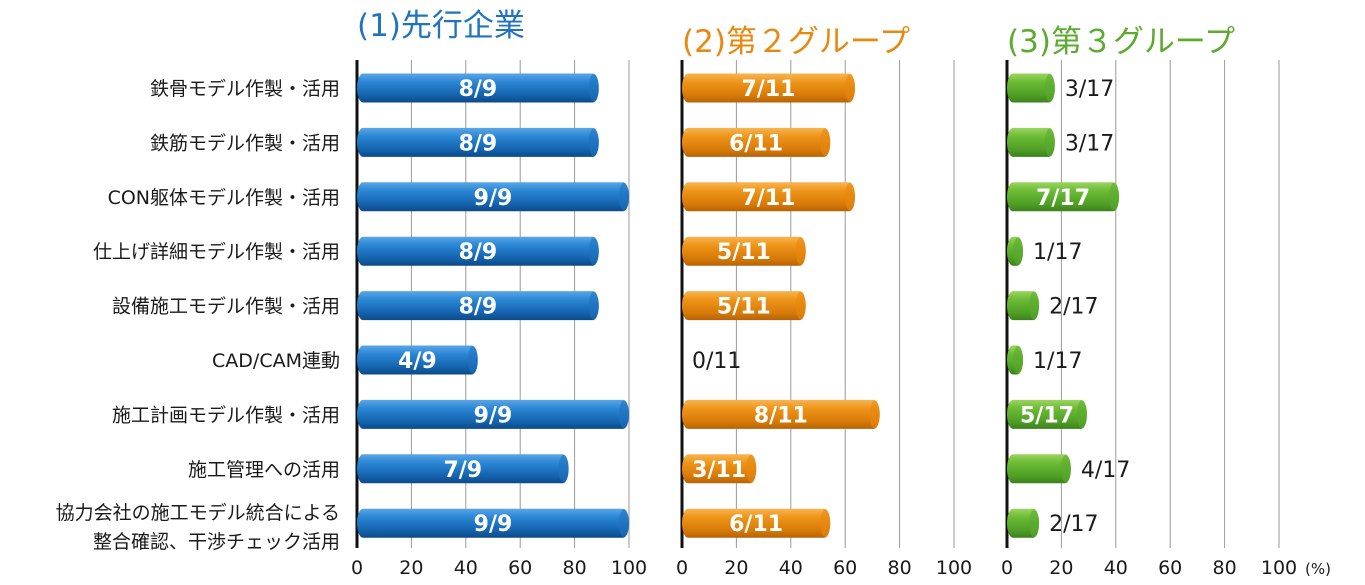 The height and width of the screenshot is (585, 1365). I want to click on category-label: 仕上げ詳細モデル作製・活用, so click(216, 252).